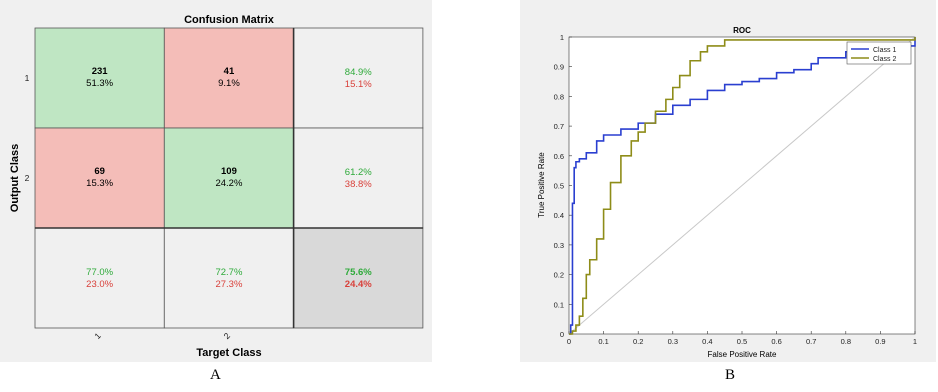  What do you see at coordinates (559, 126) in the screenshot?
I see `y-tick-label: 0.7` at bounding box center [559, 126].